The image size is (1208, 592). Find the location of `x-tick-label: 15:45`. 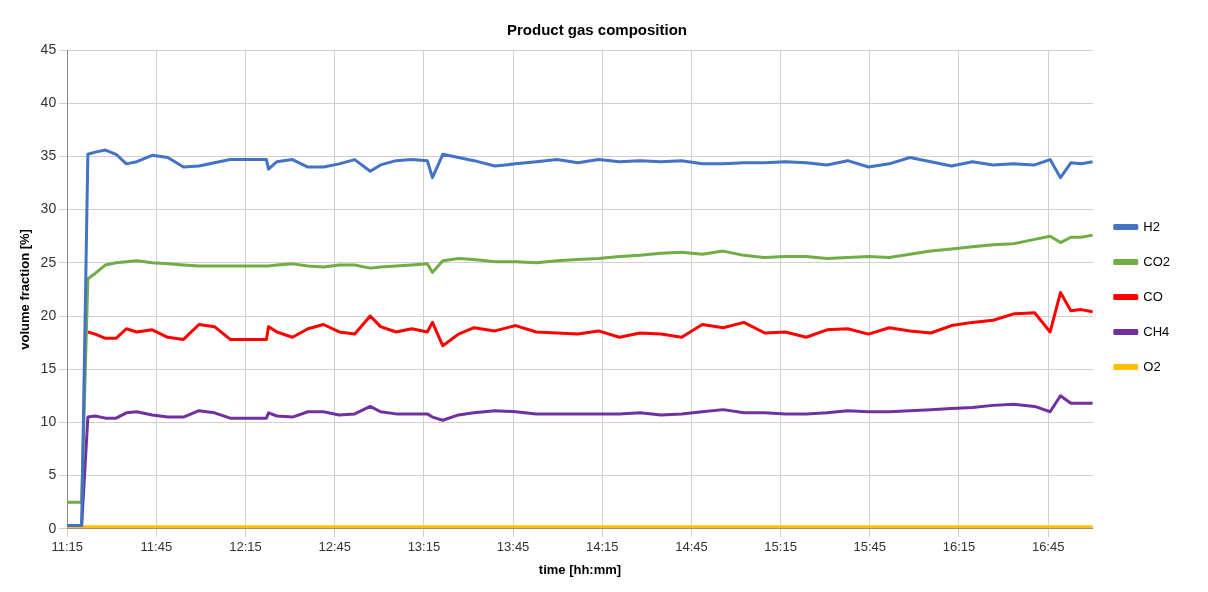

x-tick-label: 15:45 is located at coordinates (870, 547).